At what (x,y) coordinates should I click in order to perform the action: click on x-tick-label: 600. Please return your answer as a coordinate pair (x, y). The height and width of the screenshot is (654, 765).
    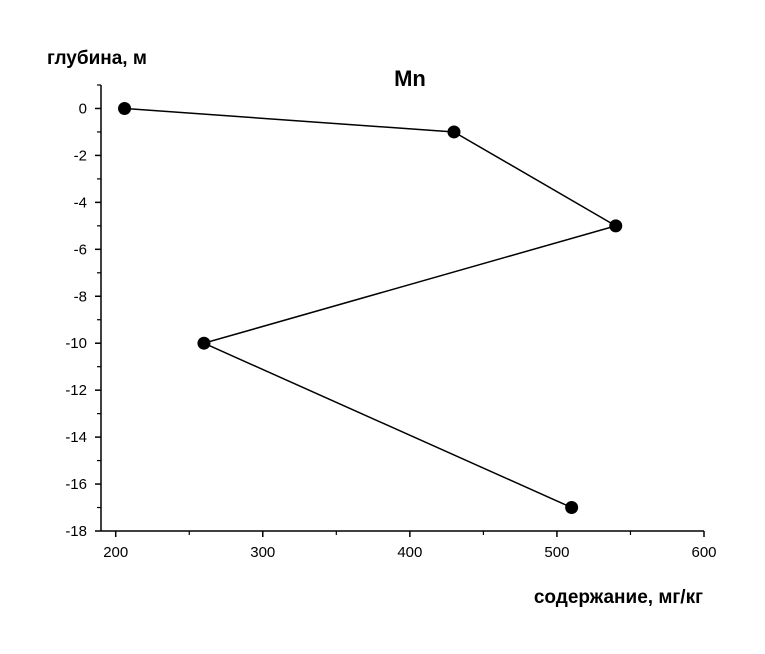
    Looking at the image, I should click on (703, 552).